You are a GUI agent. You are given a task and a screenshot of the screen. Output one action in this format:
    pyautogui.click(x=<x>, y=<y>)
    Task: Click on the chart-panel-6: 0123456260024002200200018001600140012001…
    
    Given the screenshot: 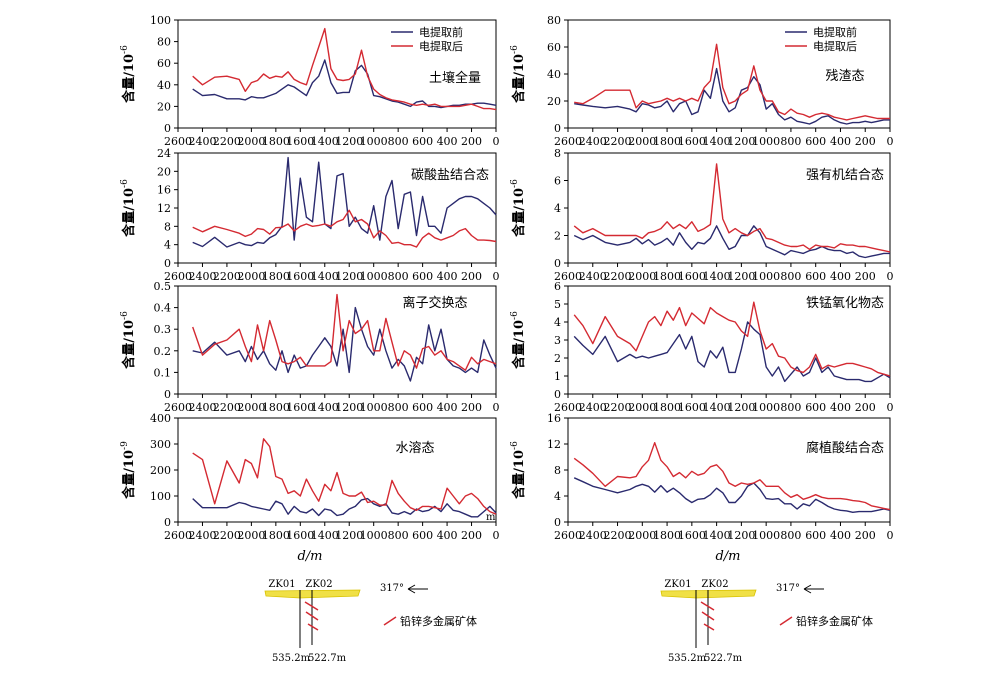 What is the action you would take?
    pyautogui.click(x=702, y=347)
    